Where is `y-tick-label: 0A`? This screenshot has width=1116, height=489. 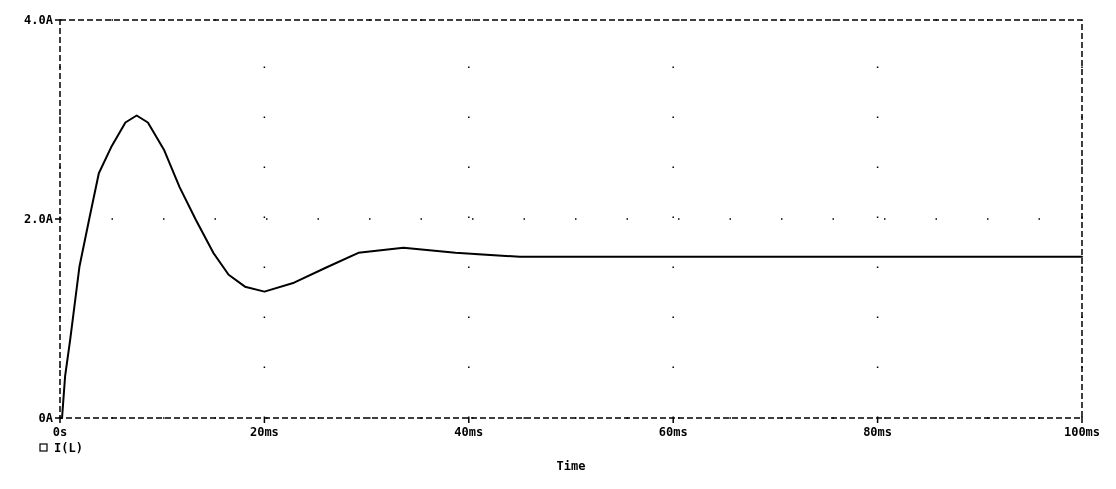 y-tick-label: 0A is located at coordinates (46, 418).